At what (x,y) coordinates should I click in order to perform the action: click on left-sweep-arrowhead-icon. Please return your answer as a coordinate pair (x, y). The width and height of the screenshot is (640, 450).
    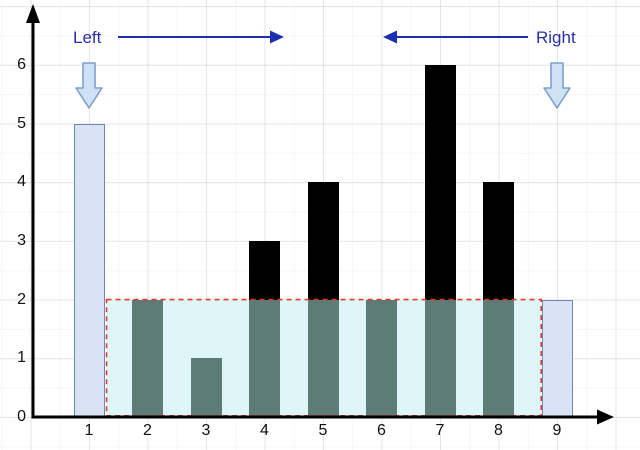
    Looking at the image, I should click on (277, 37).